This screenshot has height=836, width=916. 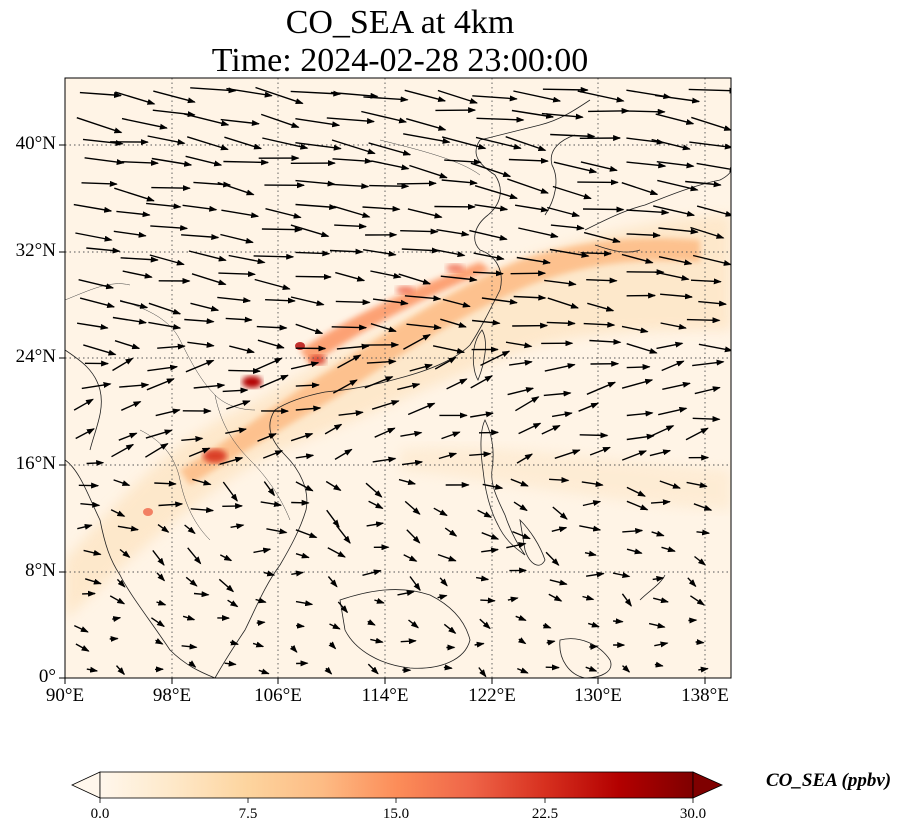 What do you see at coordinates (400, 60) in the screenshot?
I see `map-timestamp: Time: 2024-02-28 23:00:00` at bounding box center [400, 60].